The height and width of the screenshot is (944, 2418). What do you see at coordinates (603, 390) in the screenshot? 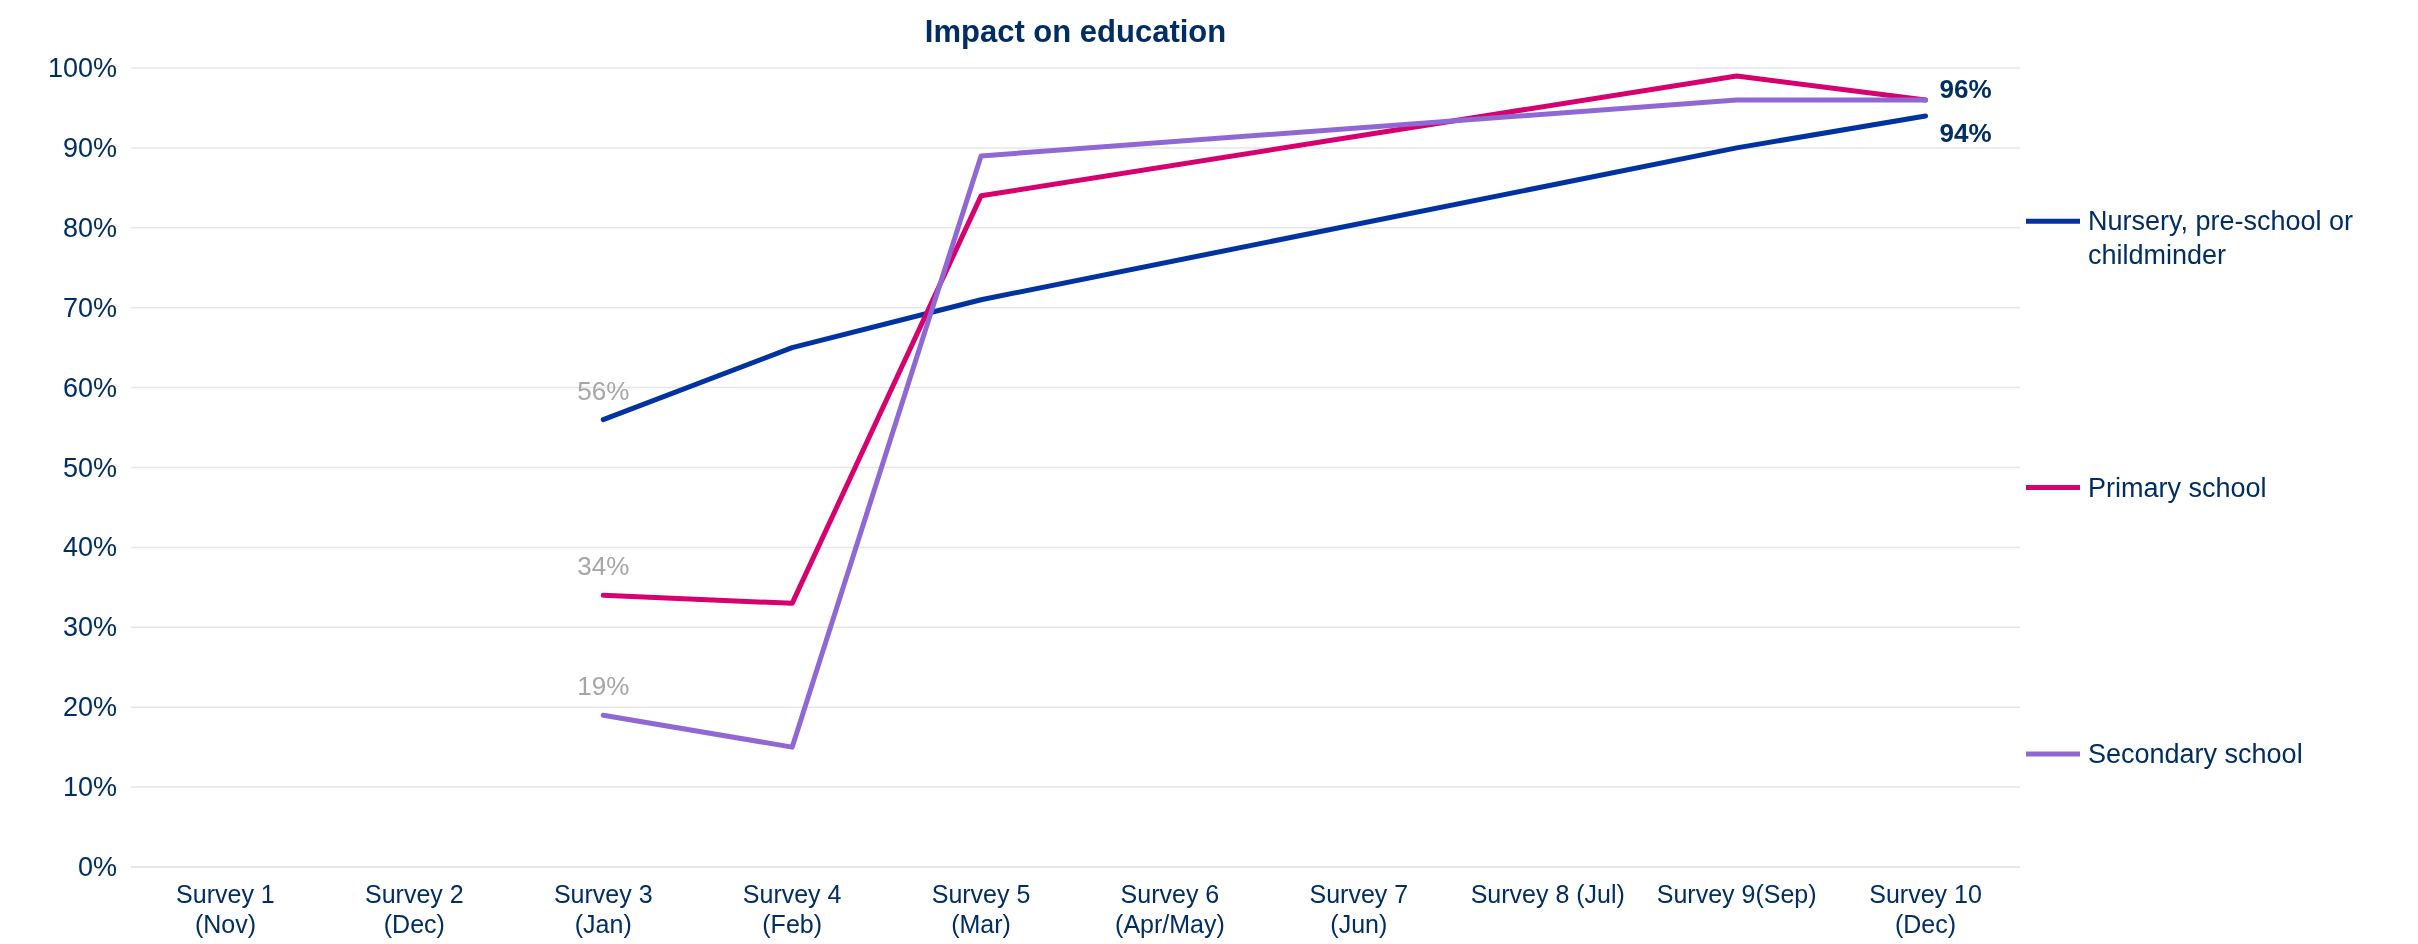
I see `data-label: 56%` at bounding box center [603, 390].